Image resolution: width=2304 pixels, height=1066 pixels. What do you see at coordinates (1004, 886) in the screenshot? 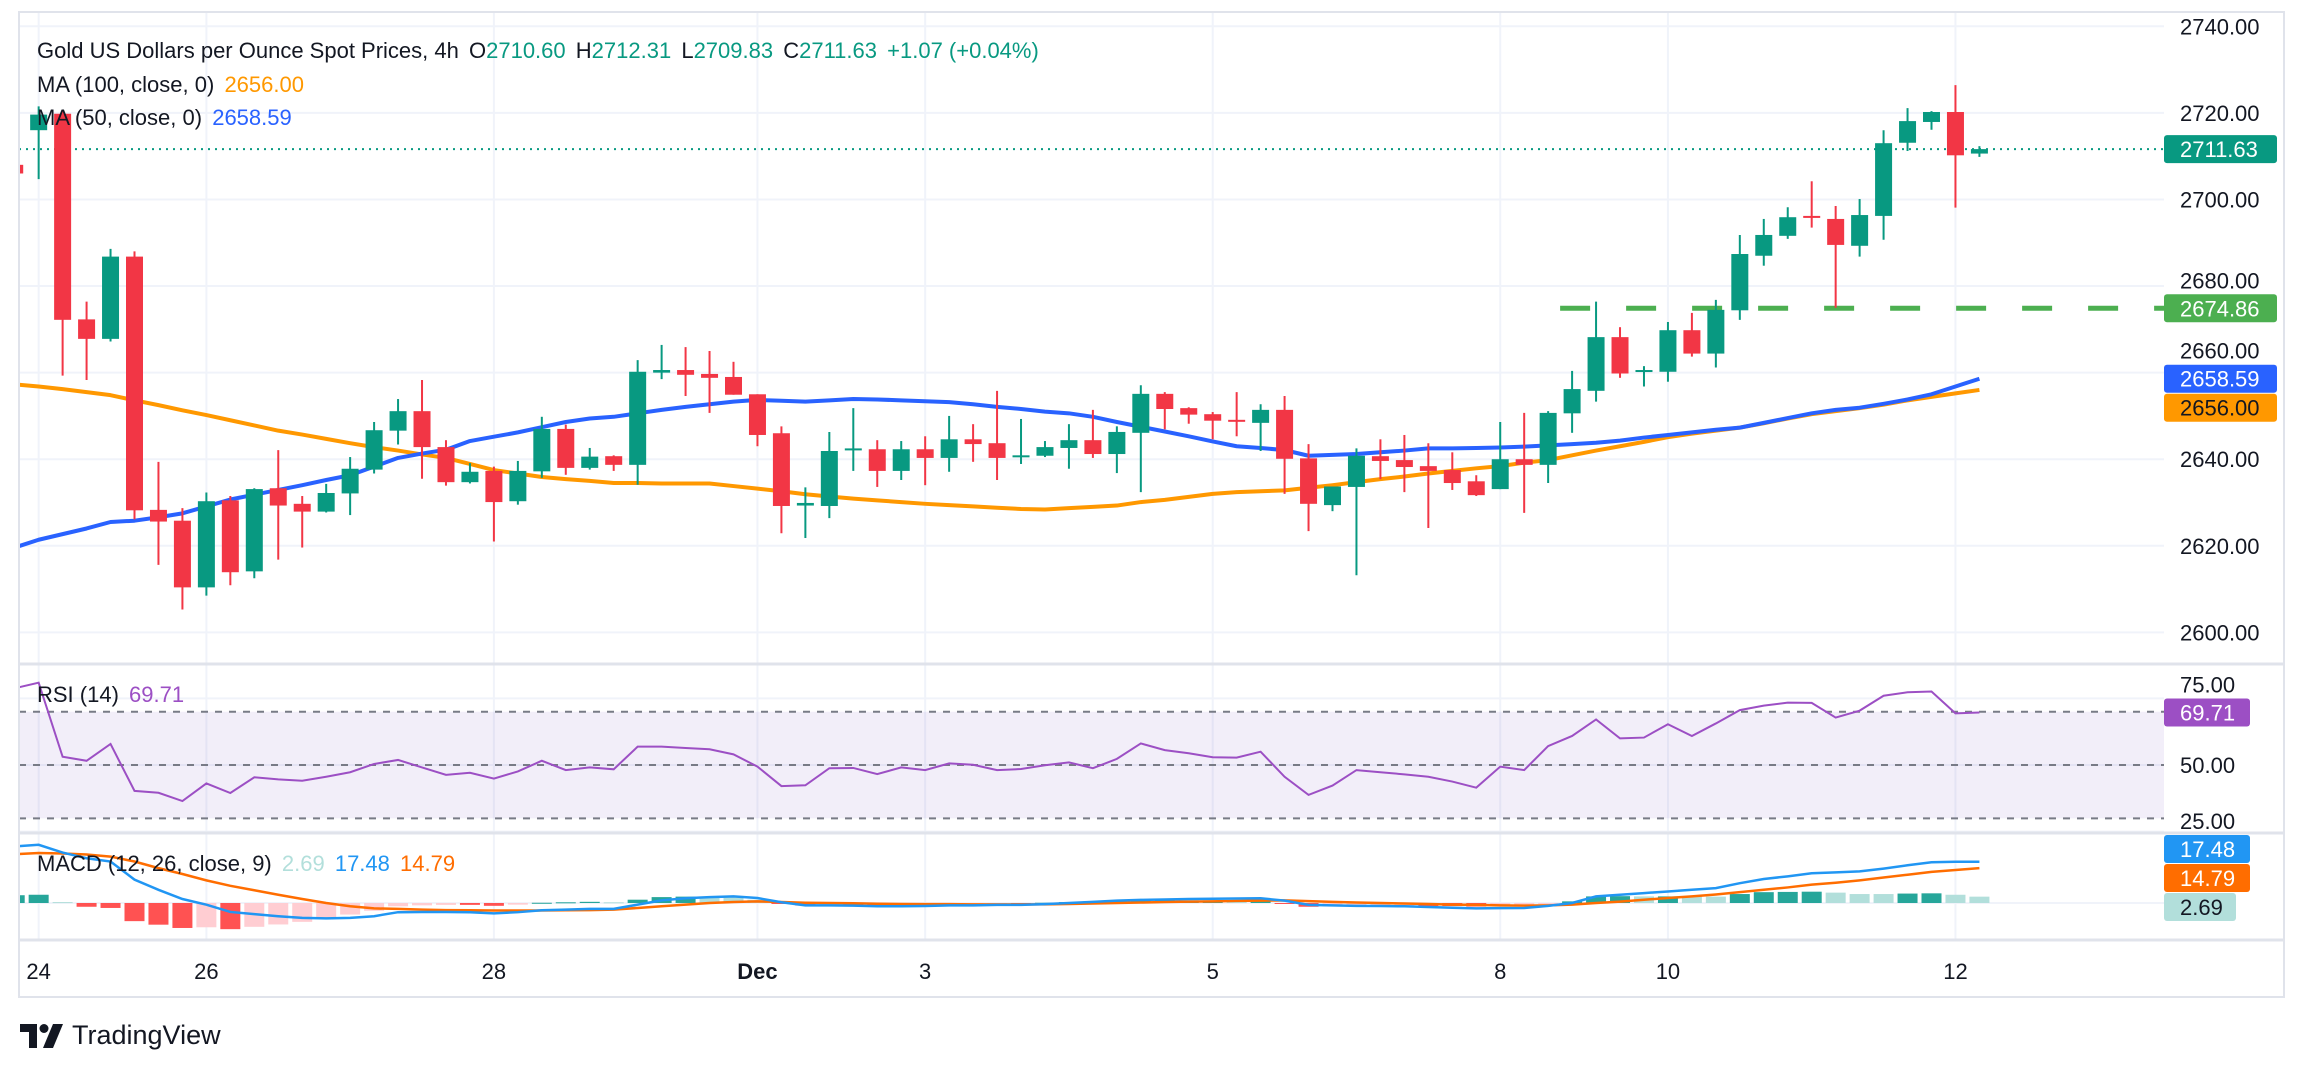
I see `macd-pane` at bounding box center [1004, 886].